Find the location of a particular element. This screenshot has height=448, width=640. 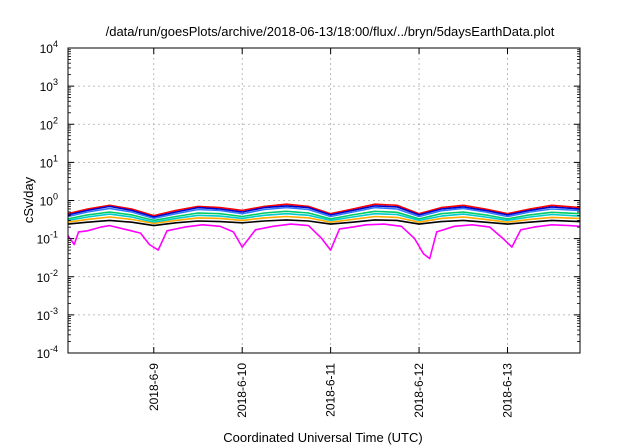

y-tick-label: 10⁰ is located at coordinates (49, 200).